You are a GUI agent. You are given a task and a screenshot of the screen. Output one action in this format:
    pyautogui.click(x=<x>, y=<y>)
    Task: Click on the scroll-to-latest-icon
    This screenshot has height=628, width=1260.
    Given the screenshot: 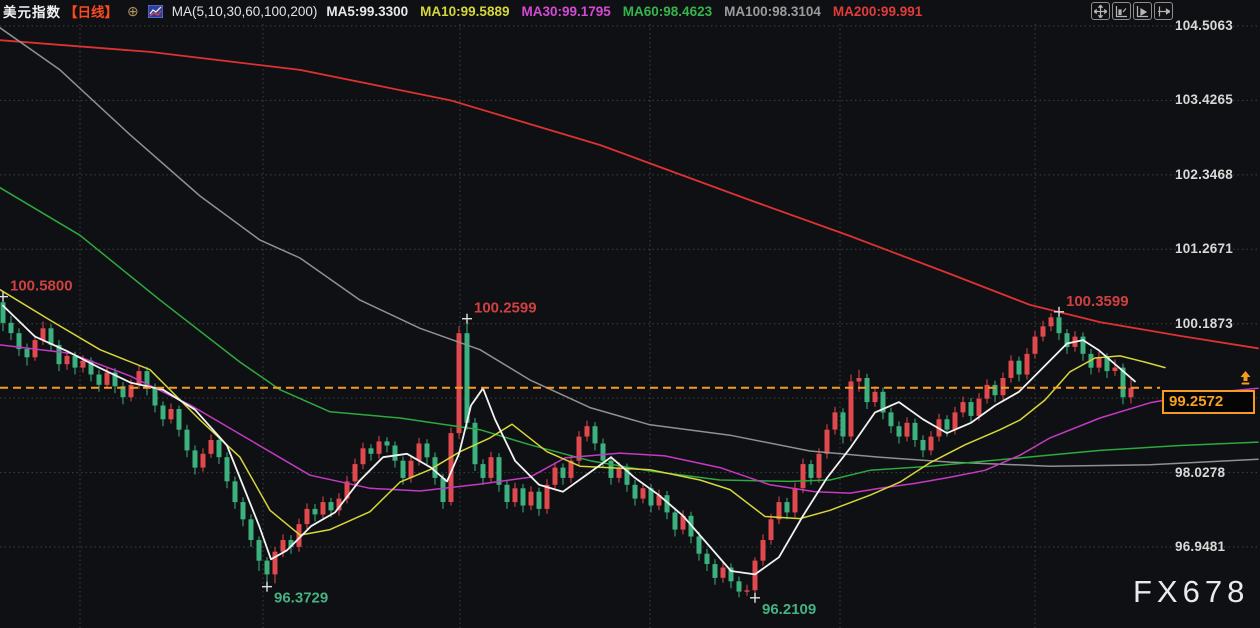 What is the action you would take?
    pyautogui.click(x=1245, y=381)
    